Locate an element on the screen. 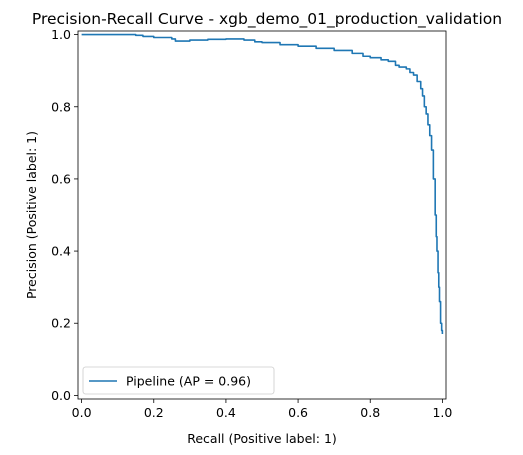  x-axis-ticks: 0.0 0.2 0.4 0.6 0.8 1.0 is located at coordinates (262, 409).